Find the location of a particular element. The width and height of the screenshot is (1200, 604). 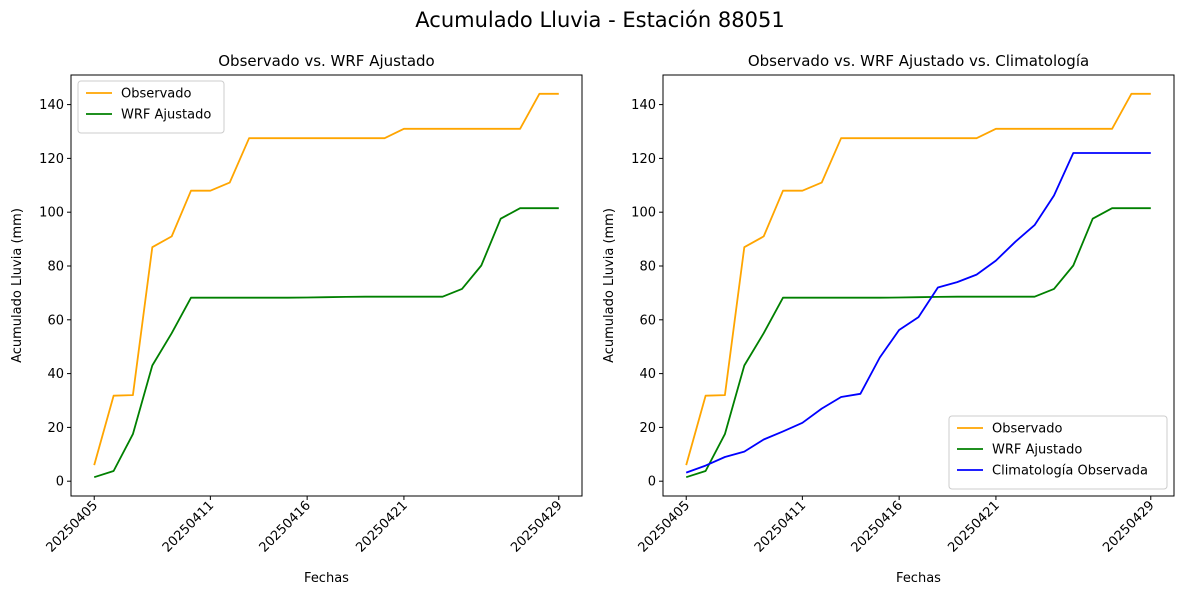

figure-title: Acumulado Lluvia - Estación 88051 is located at coordinates (600, 20).